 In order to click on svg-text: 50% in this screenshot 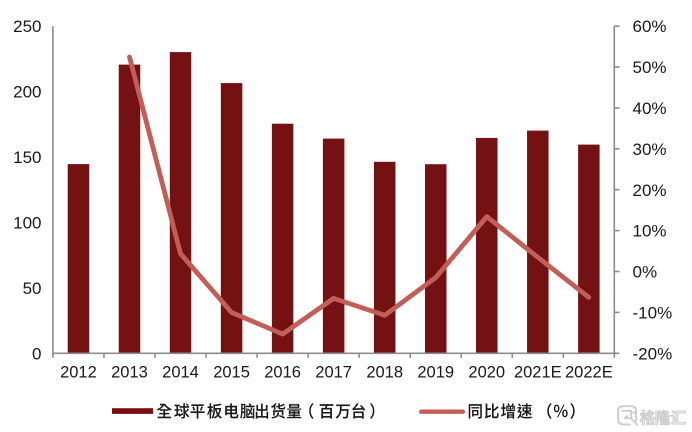, I will do `click(650, 67)`.